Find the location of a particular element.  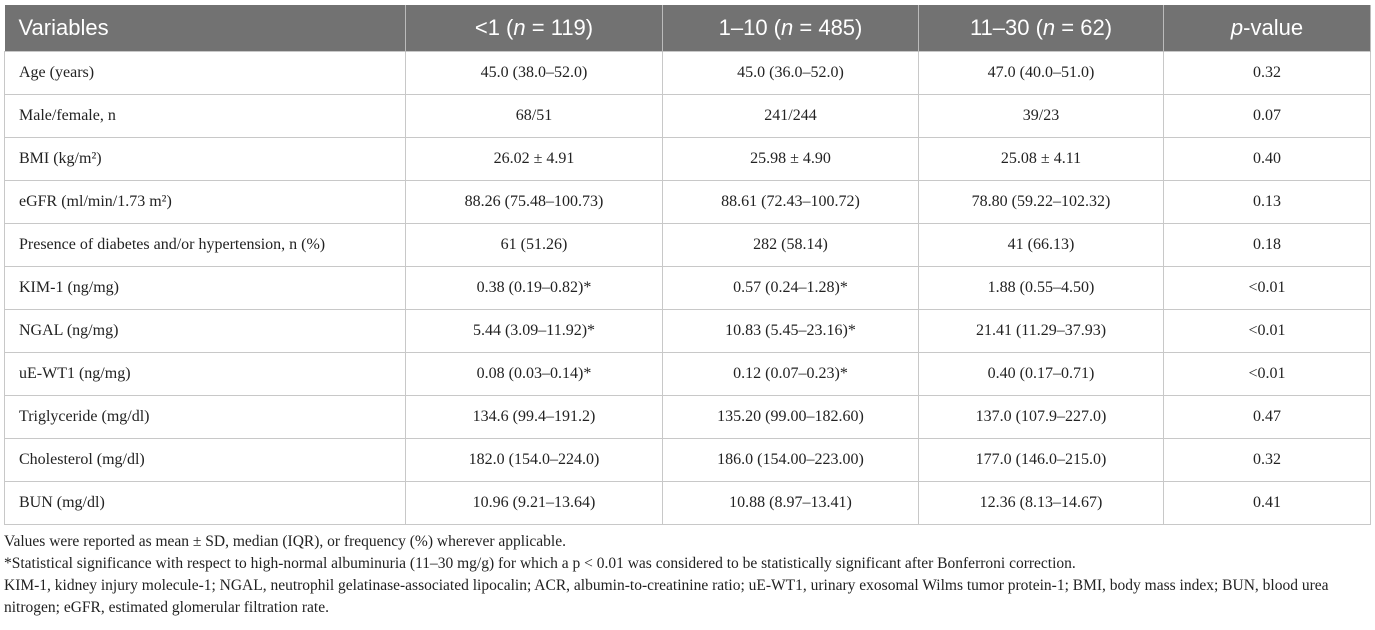

table-cell: 25.98 ± 4.90 is located at coordinates (790, 159).